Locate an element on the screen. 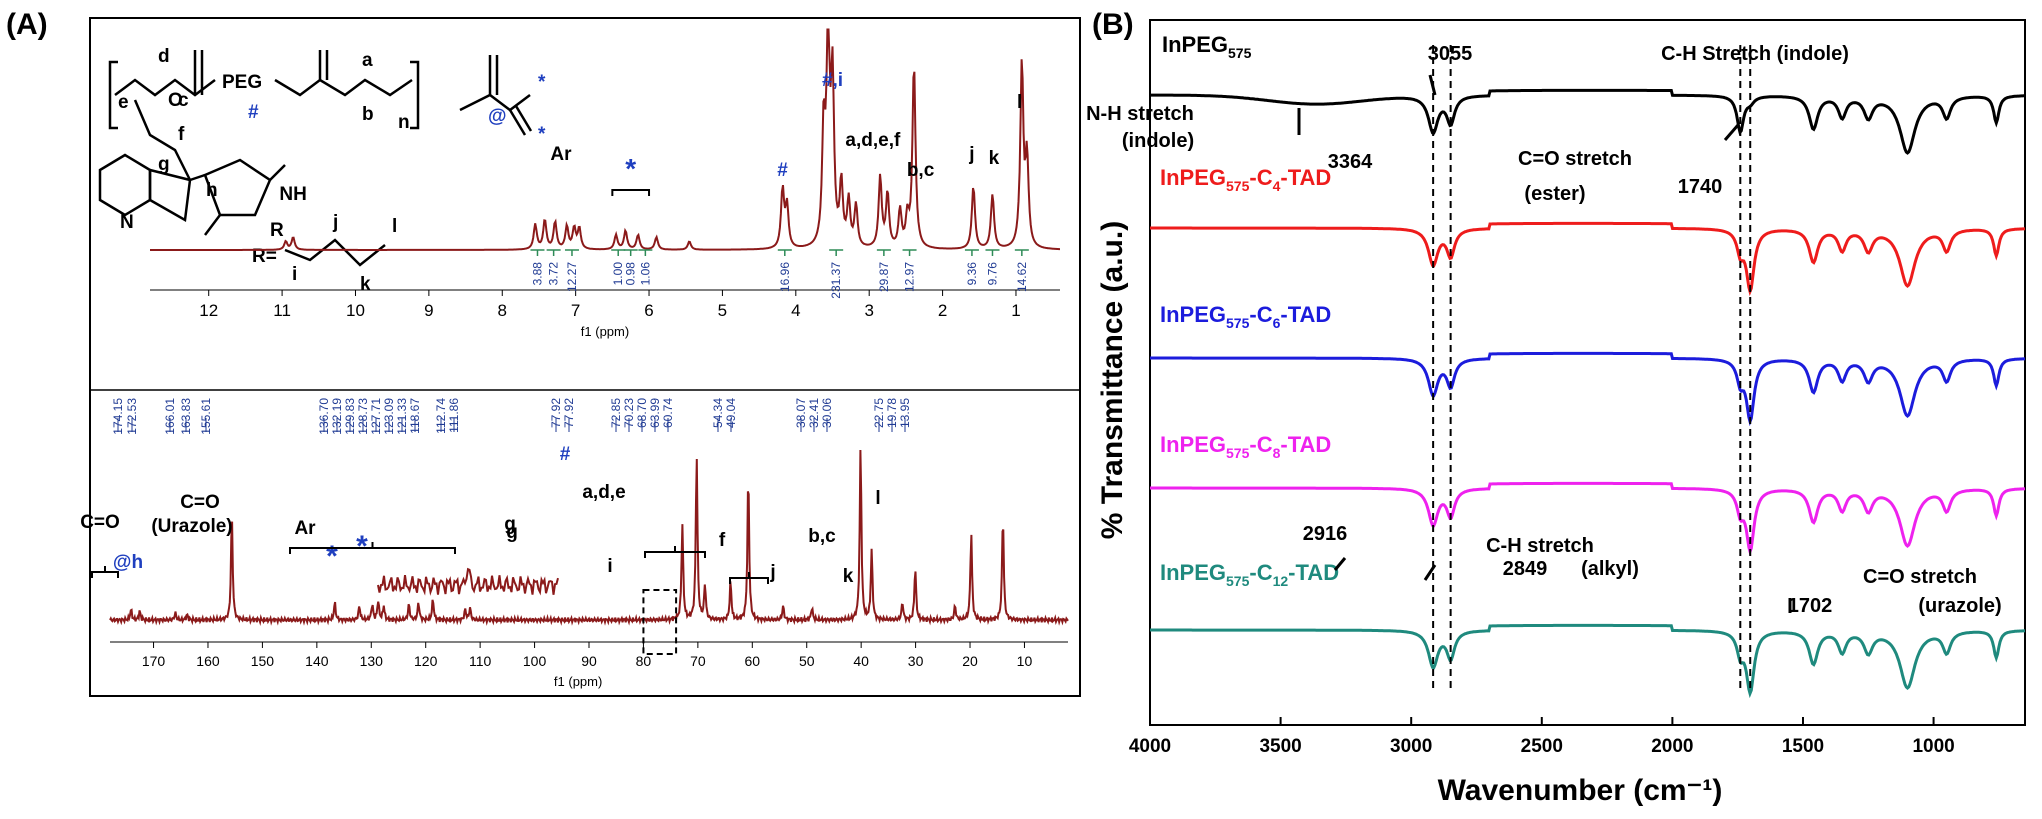  c-nmr-tick-label: 70 is located at coordinates (698, 661).